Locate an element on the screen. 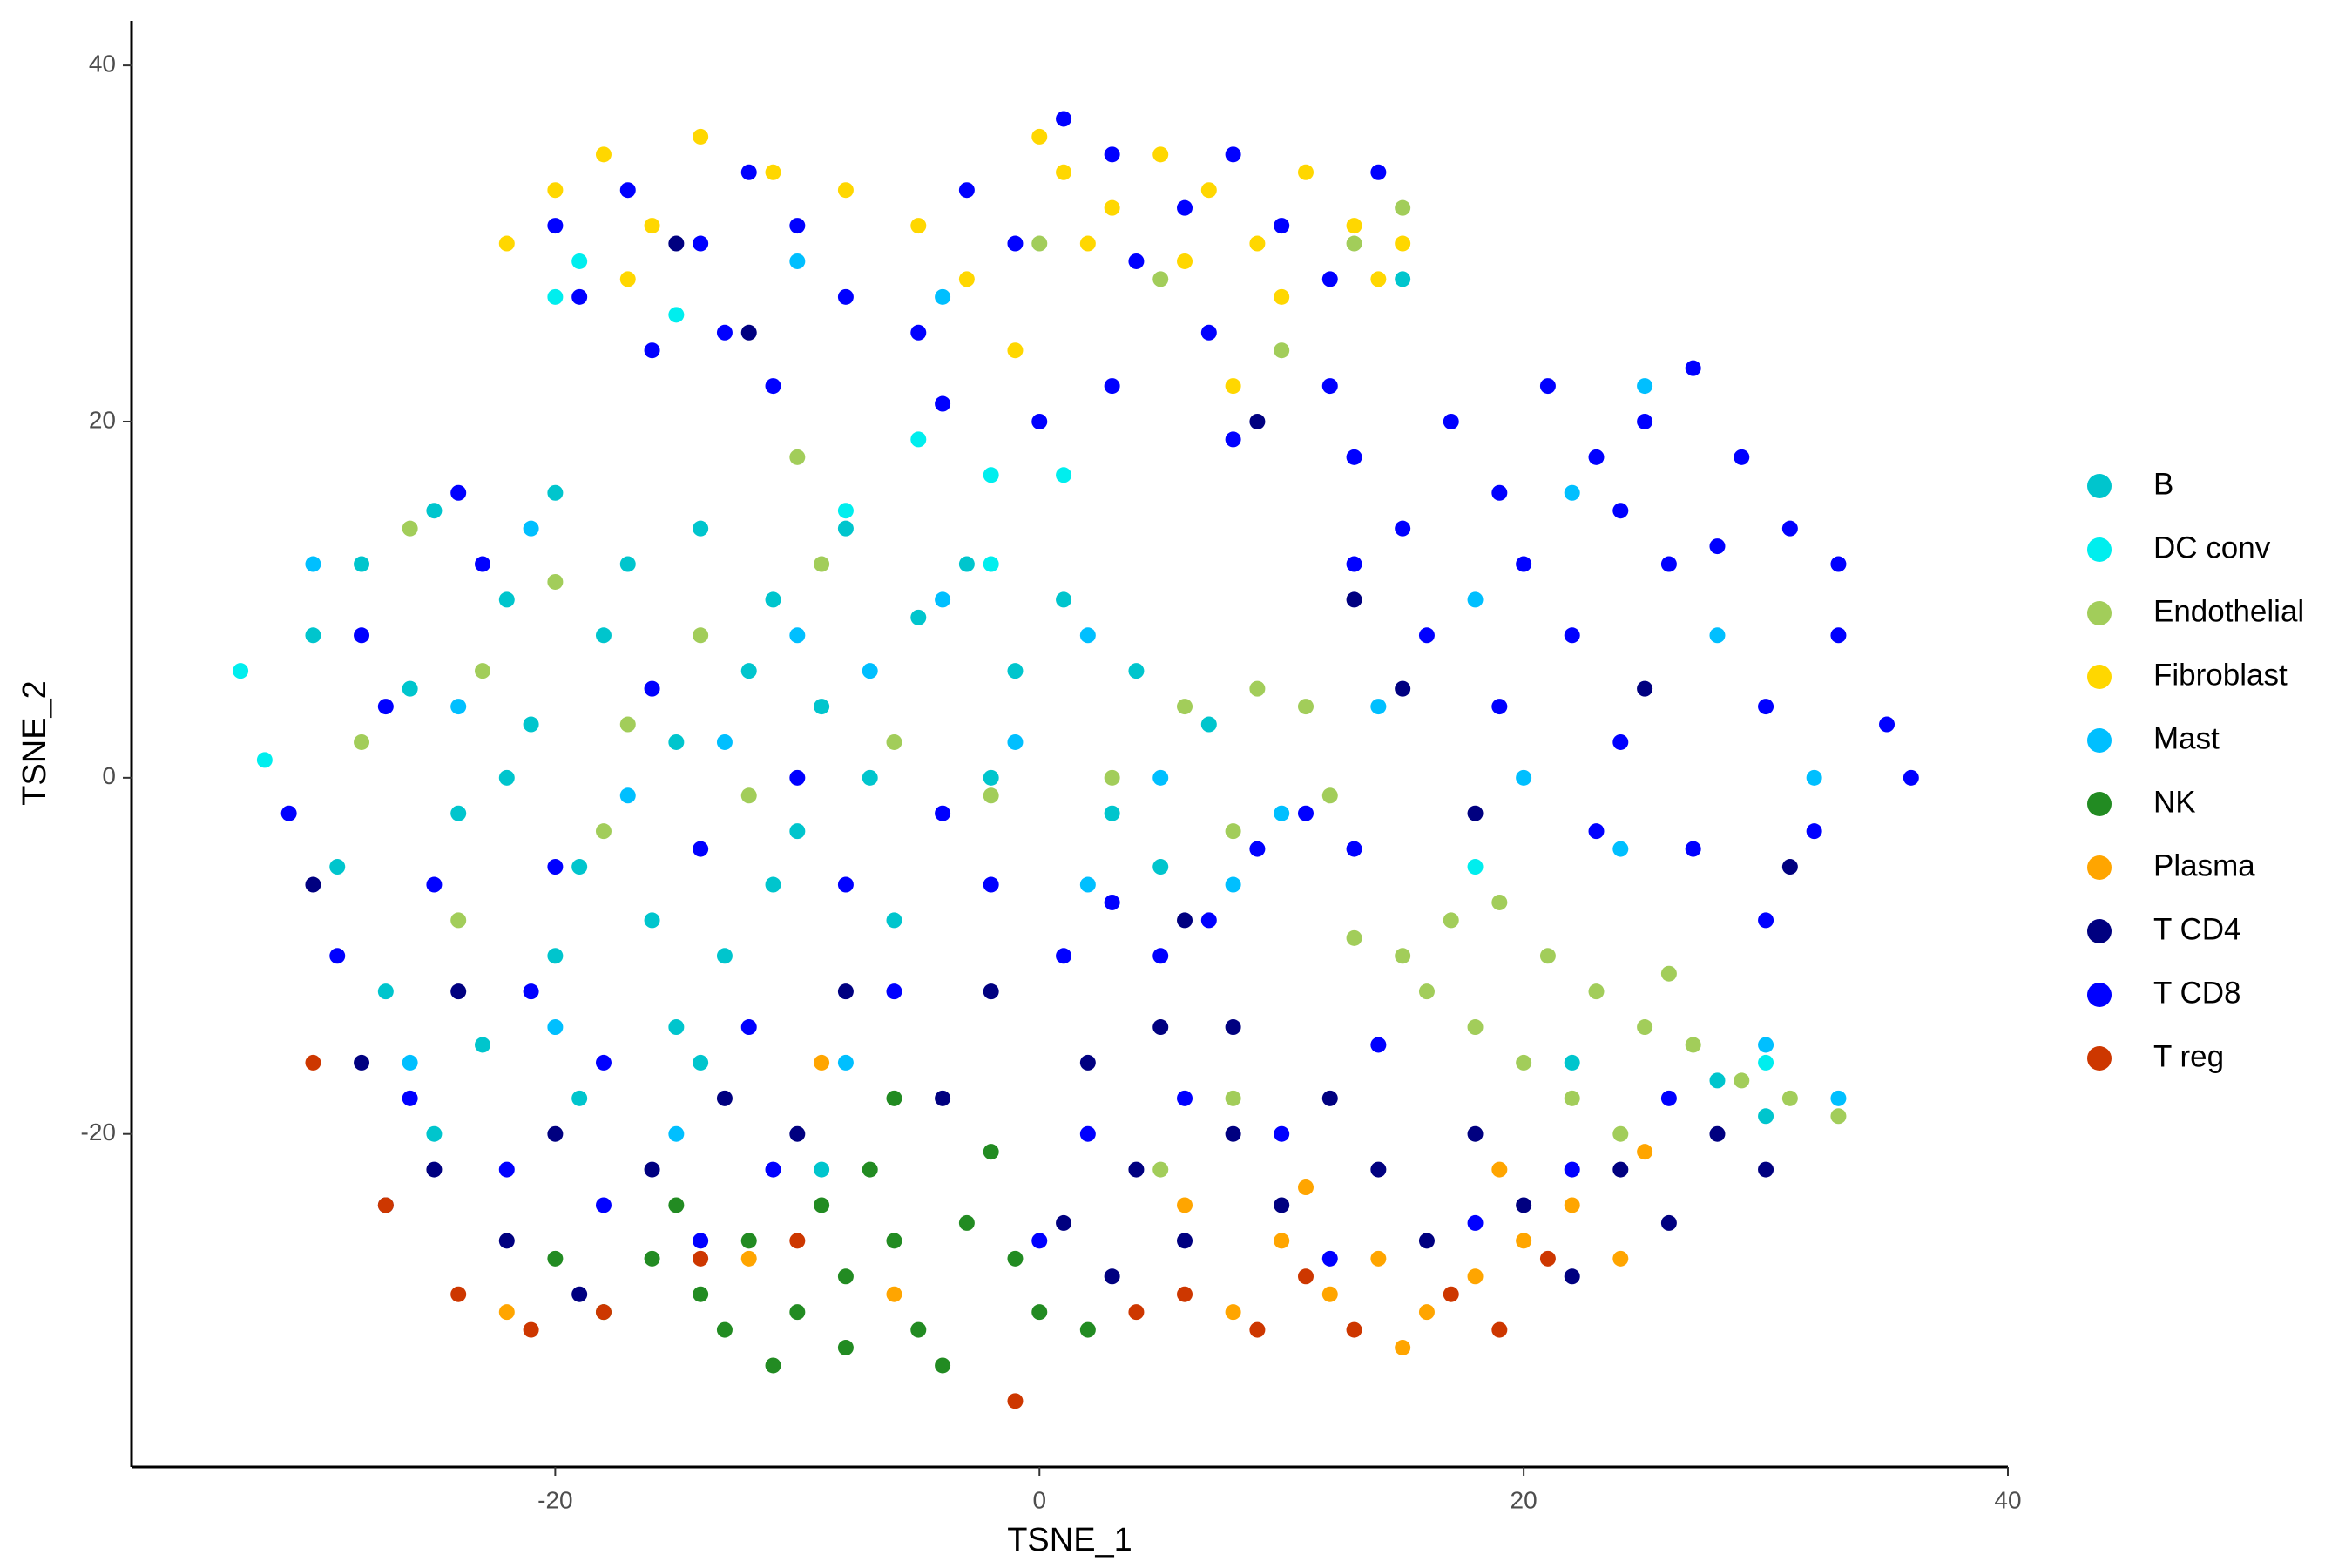 Image resolution: width=2352 pixels, height=1568 pixels. legend-label: Endothelial is located at coordinates (2228, 611).